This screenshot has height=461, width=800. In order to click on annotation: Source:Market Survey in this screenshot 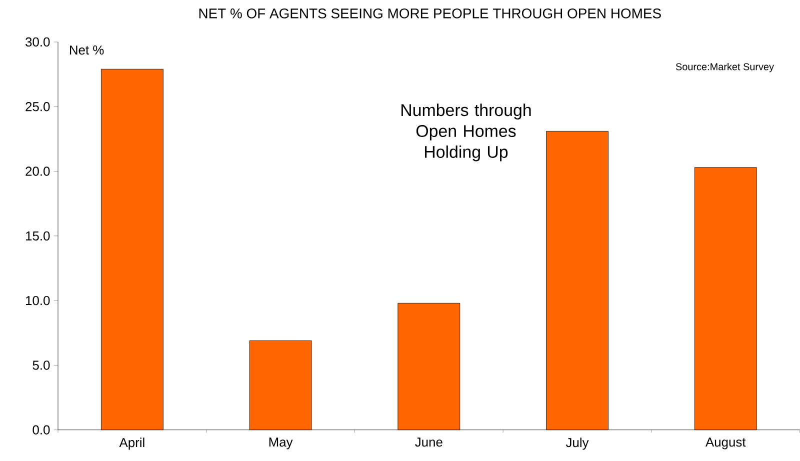, I will do `click(725, 67)`.